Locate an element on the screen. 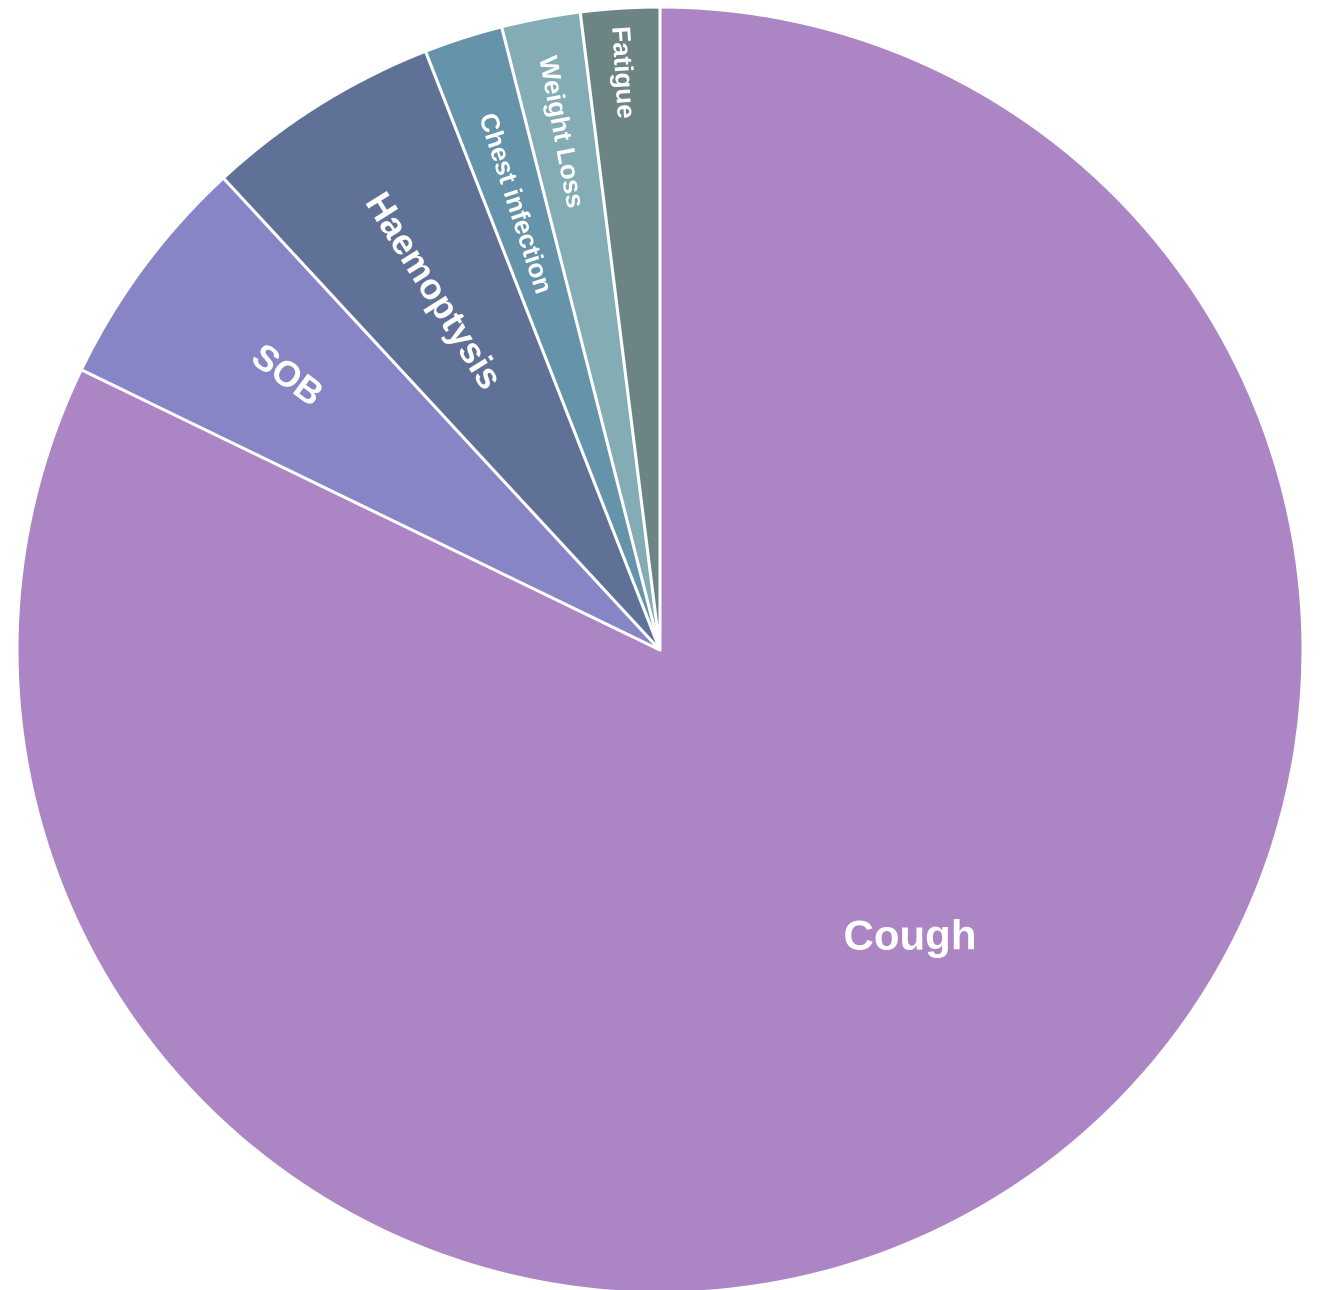  pie-label-fatigue: Fatigue is located at coordinates (624, 72).